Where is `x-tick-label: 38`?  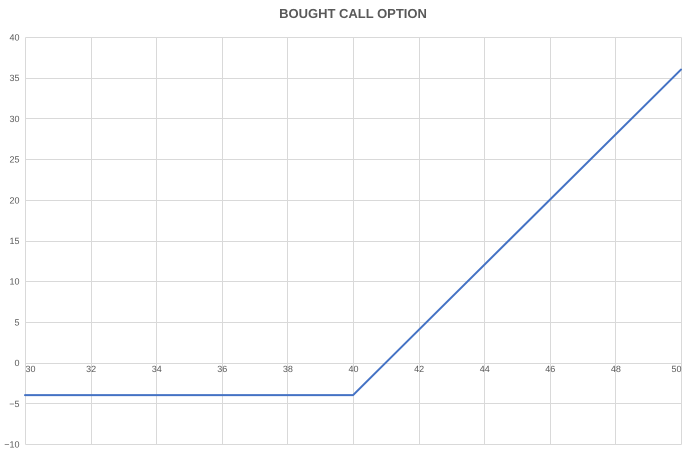 x-tick-label: 38 is located at coordinates (287, 369).